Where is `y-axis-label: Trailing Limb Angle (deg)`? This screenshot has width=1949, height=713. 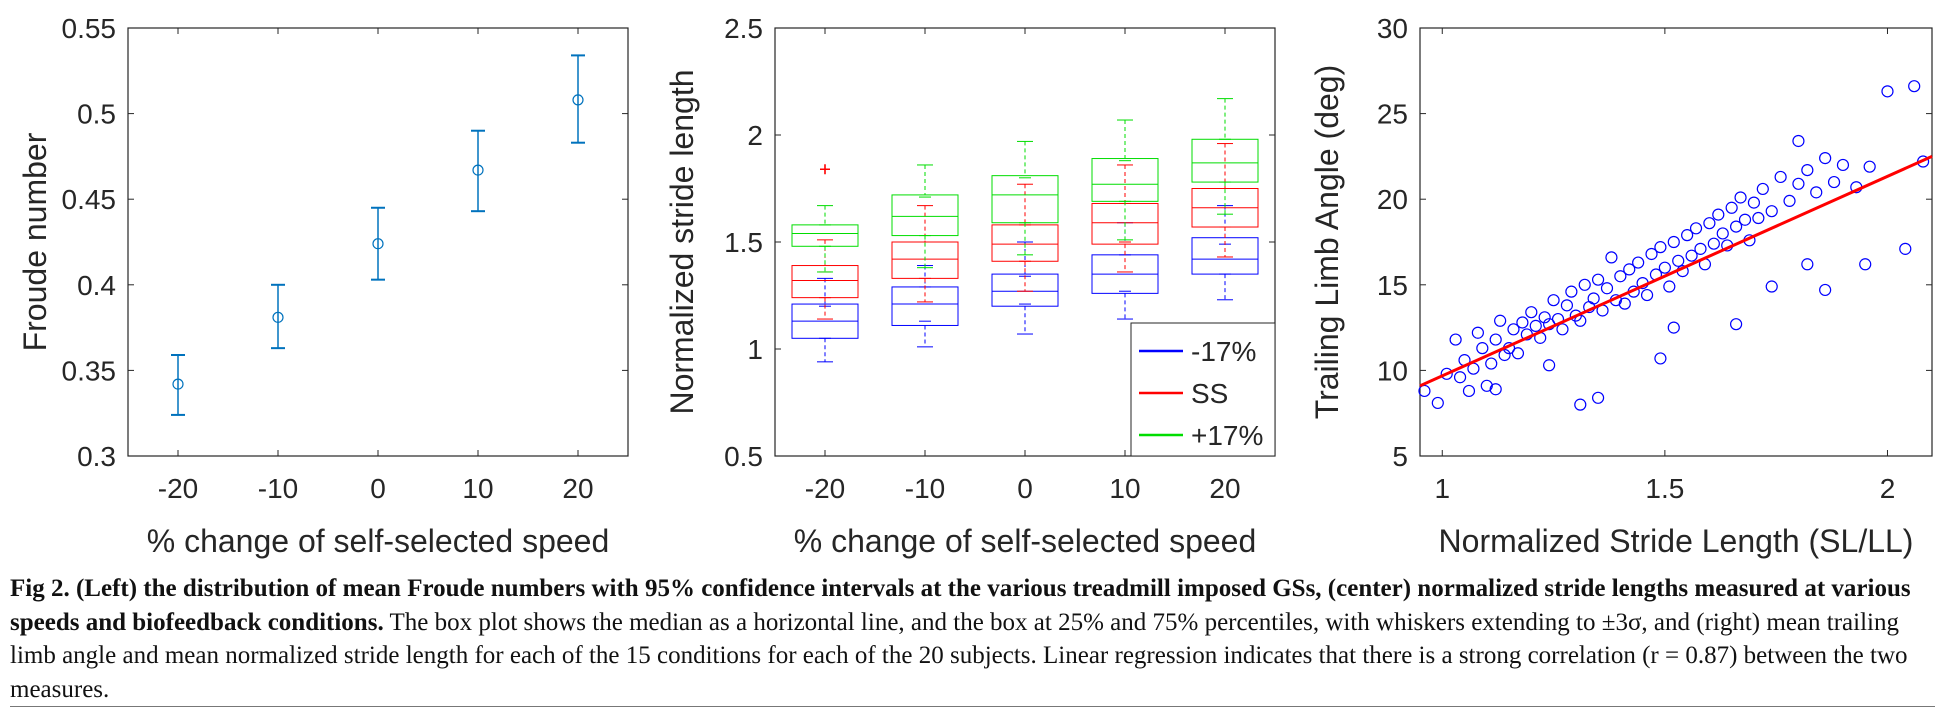 y-axis-label: Trailing Limb Angle (deg) is located at coordinates (1327, 242).